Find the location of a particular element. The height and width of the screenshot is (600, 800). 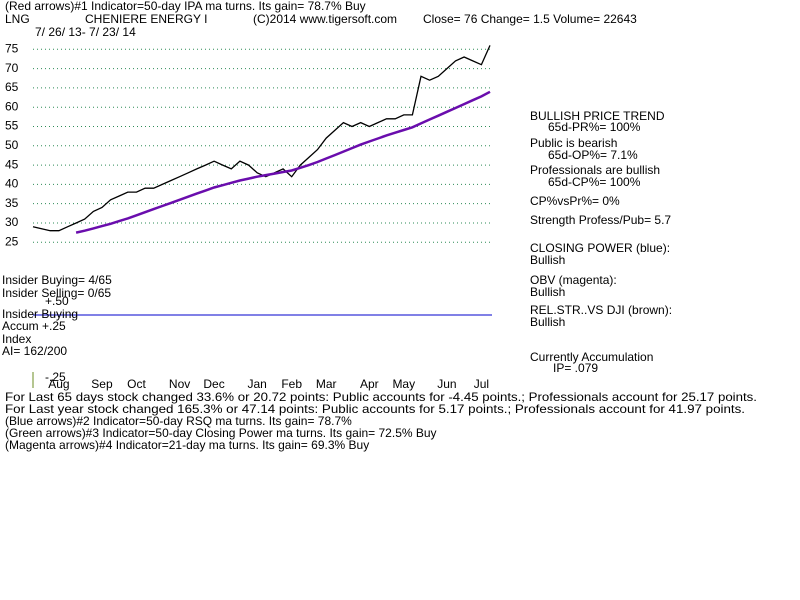

x-tick-label: Feb is located at coordinates (291, 384).